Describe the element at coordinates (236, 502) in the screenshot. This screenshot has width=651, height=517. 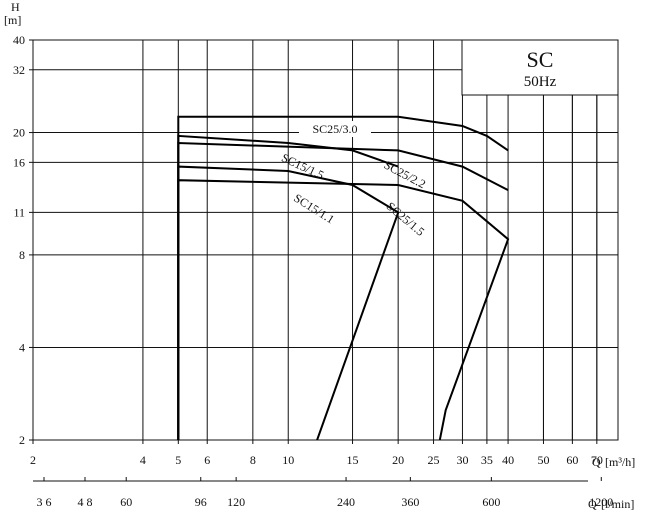
I see `x2-tick-label: 120` at that location.